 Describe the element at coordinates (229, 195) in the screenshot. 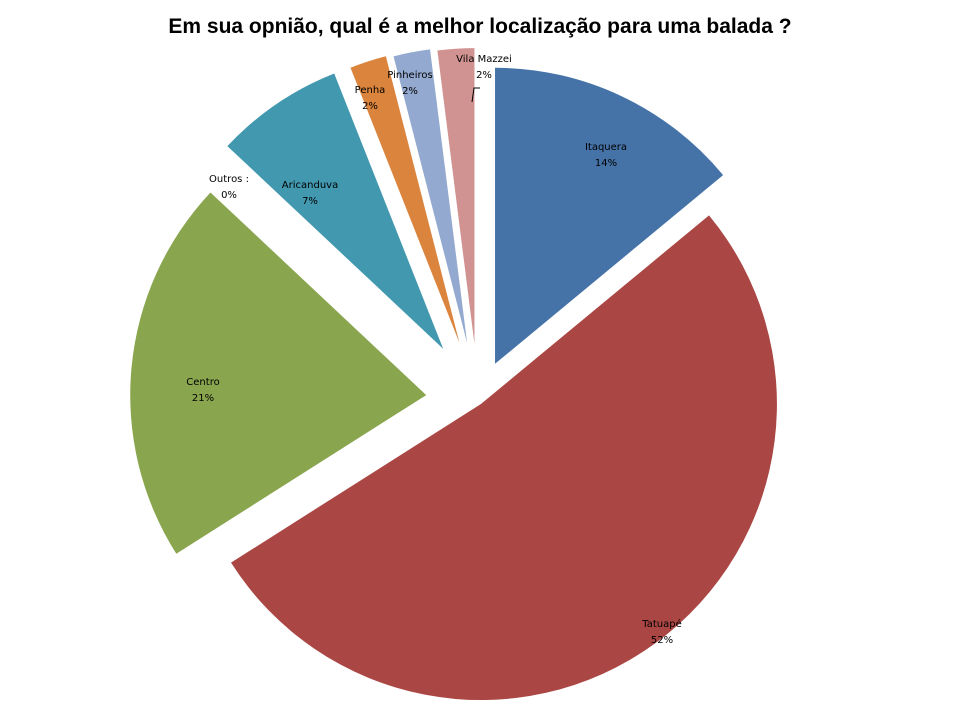

I see `slice-percent-outros: 0%` at that location.